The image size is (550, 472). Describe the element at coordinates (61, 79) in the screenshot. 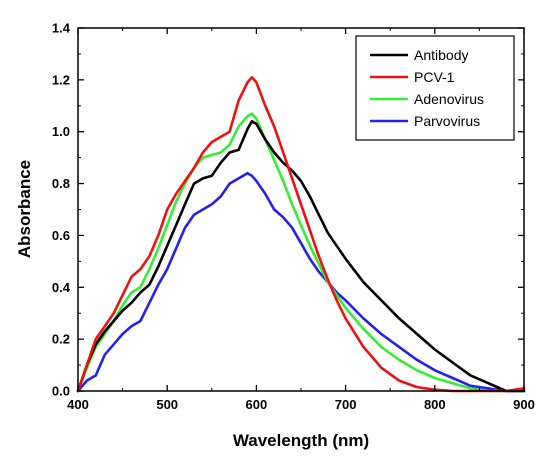

I see `y-tick-label: 1.2` at that location.